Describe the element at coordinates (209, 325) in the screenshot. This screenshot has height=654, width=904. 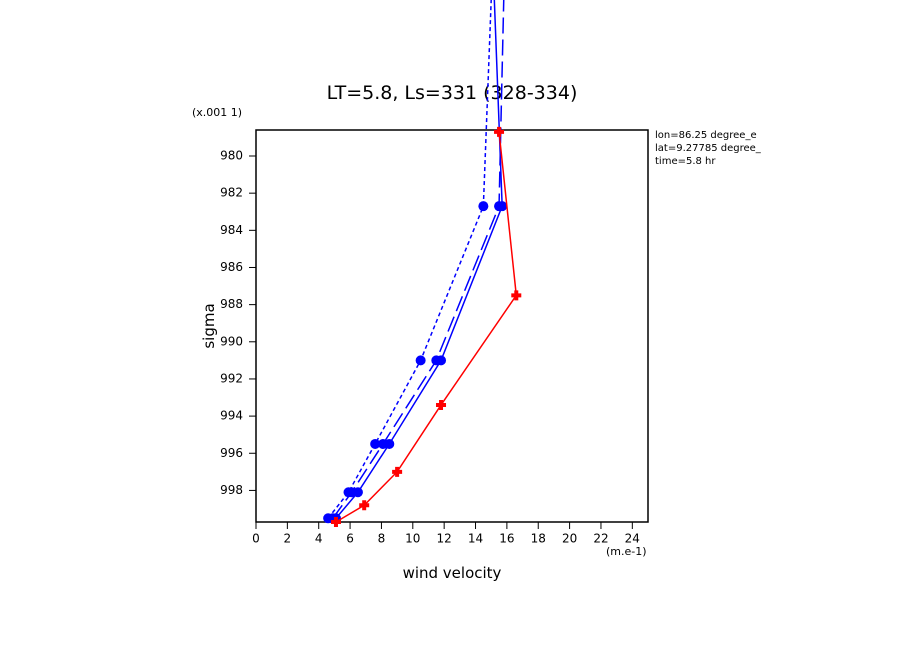
I see `y-axis-label: sigma` at that location.